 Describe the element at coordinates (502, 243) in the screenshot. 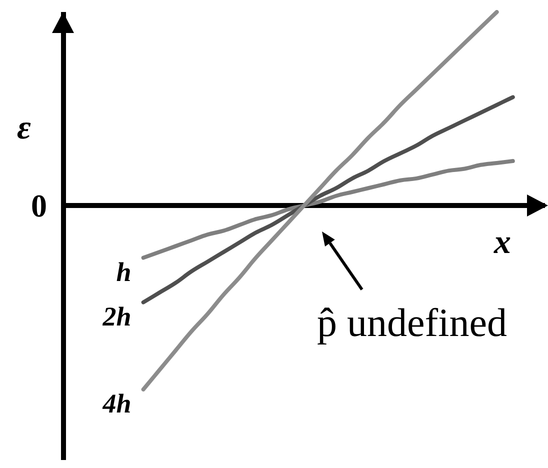

I see `x-axis-title: x` at that location.